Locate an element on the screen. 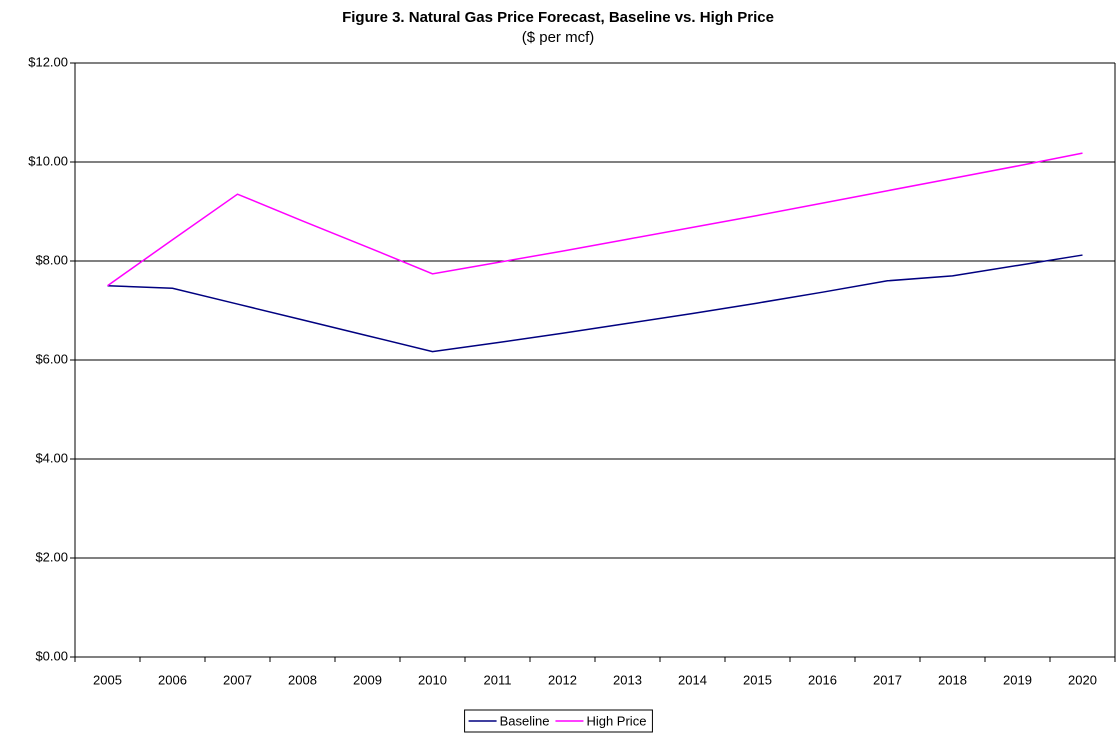  series-line is located at coordinates (595, 303).